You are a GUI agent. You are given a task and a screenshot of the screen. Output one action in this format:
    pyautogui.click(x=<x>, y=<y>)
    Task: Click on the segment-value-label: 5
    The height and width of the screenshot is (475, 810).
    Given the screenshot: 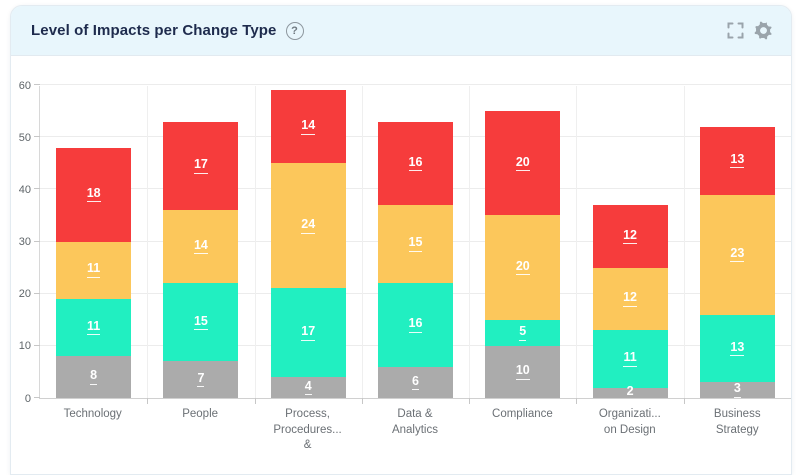 What is the action you would take?
    pyautogui.click(x=523, y=333)
    